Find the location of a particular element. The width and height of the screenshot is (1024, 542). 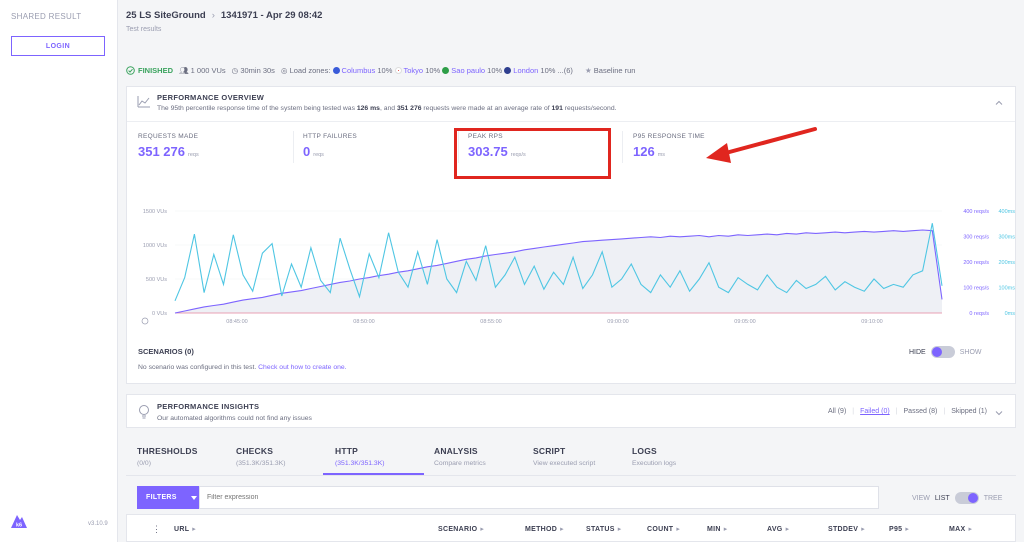

metric-value: 126 ms is located at coordinates (669, 151).